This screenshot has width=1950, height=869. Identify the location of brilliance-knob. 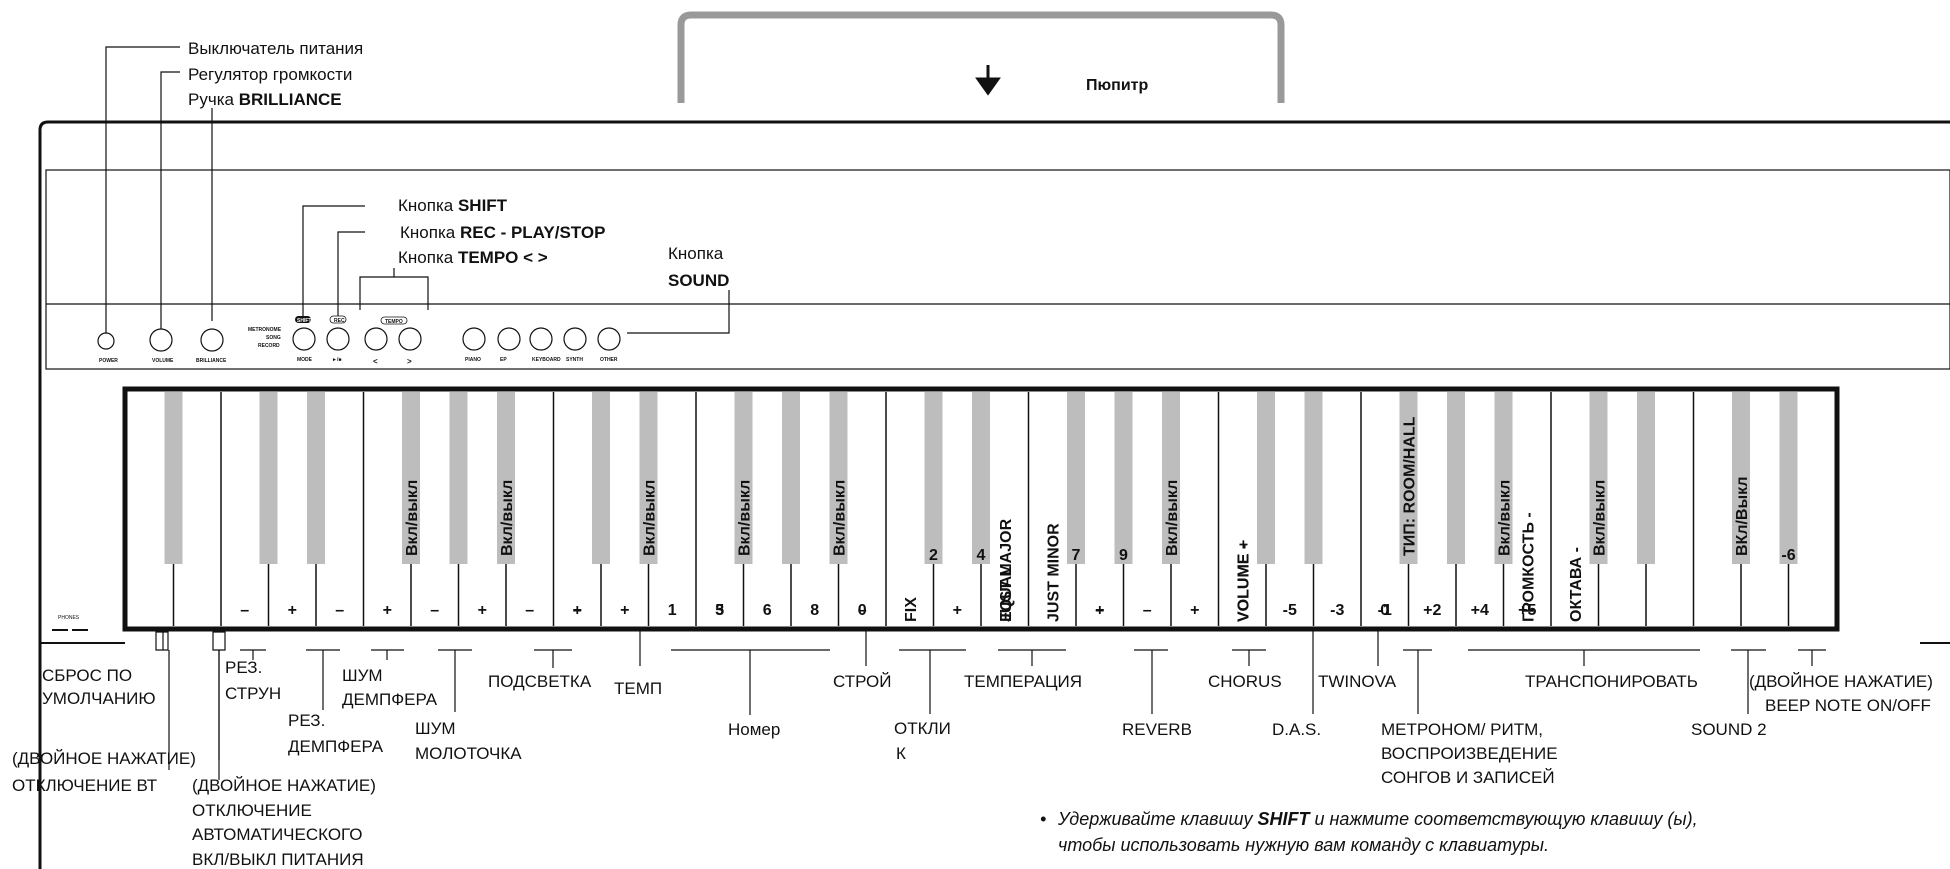
(212, 340).